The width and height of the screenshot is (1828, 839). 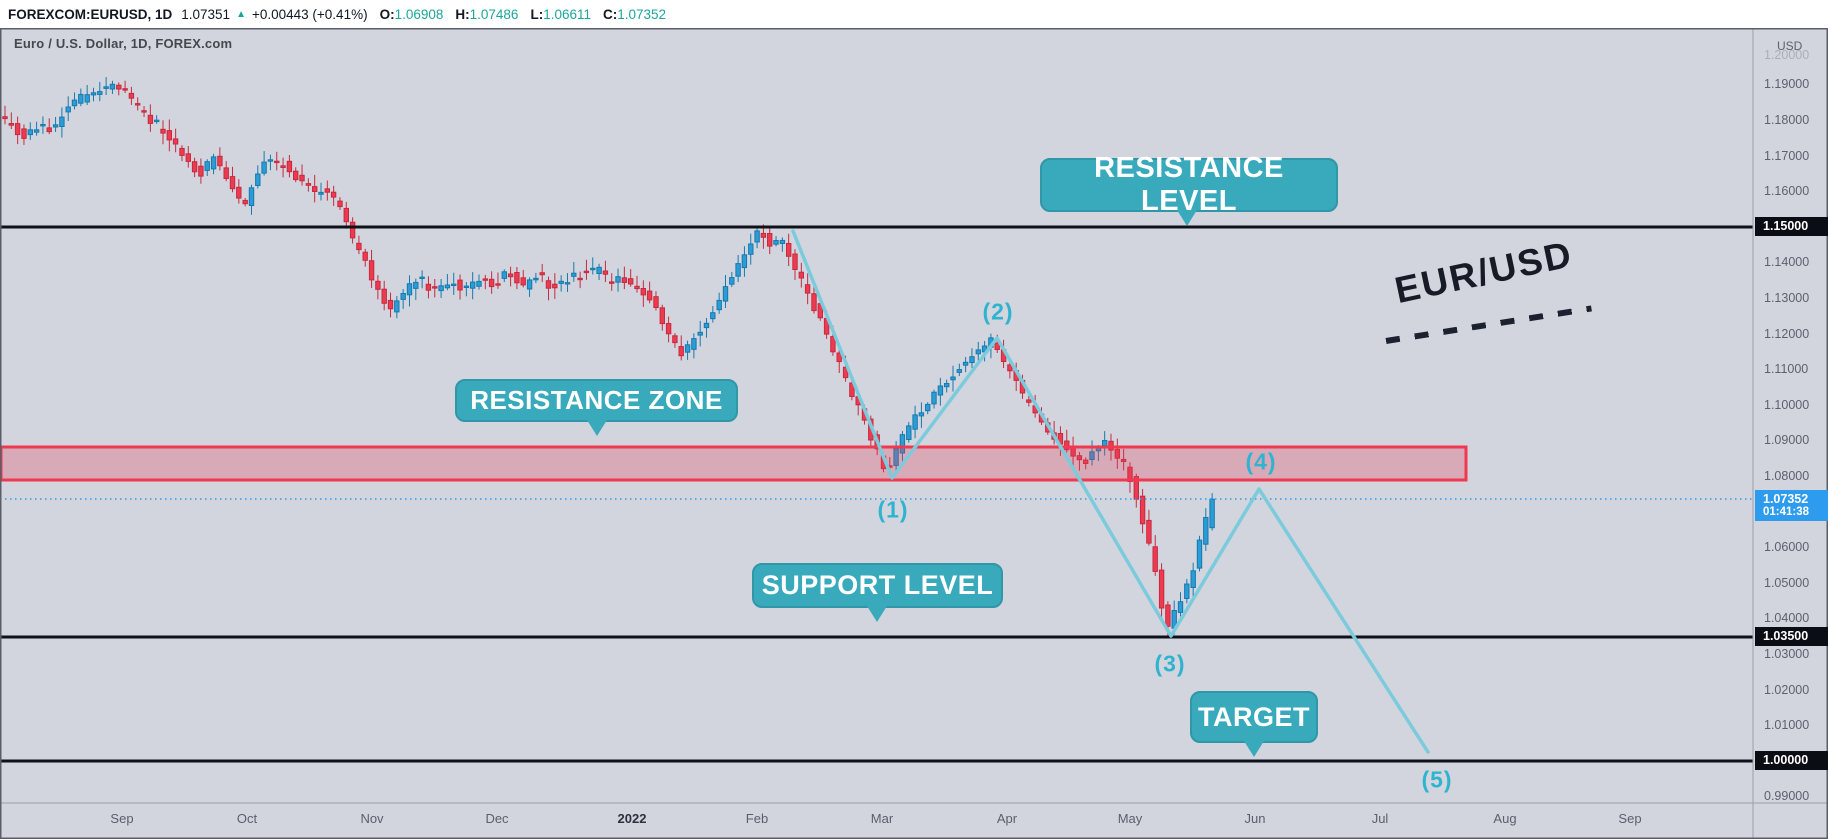 What do you see at coordinates (1787, 440) in the screenshot?
I see `price-tick-1.09000: 1.09000` at bounding box center [1787, 440].